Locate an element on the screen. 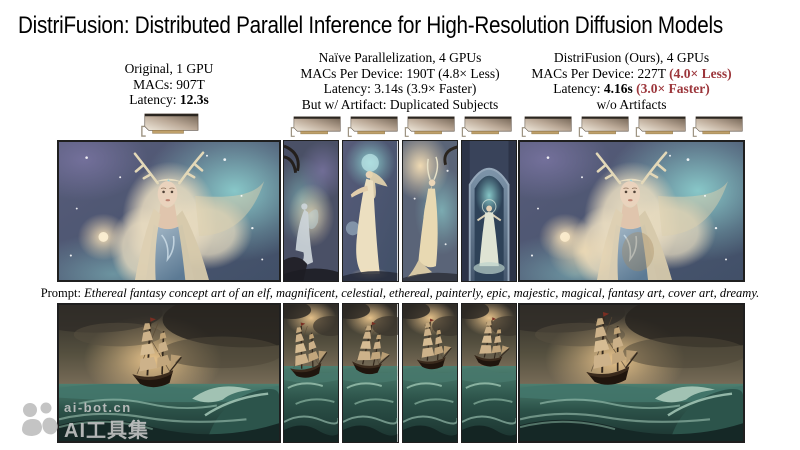 This screenshot has height=450, width=800. header-line: w/o Artifacts is located at coordinates (631, 104).